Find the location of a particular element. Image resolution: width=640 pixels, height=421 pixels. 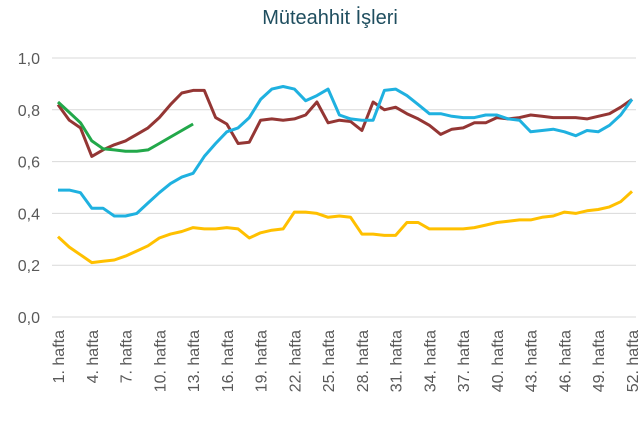

x-tick-label: 4. hafta is located at coordinates (93, 356).